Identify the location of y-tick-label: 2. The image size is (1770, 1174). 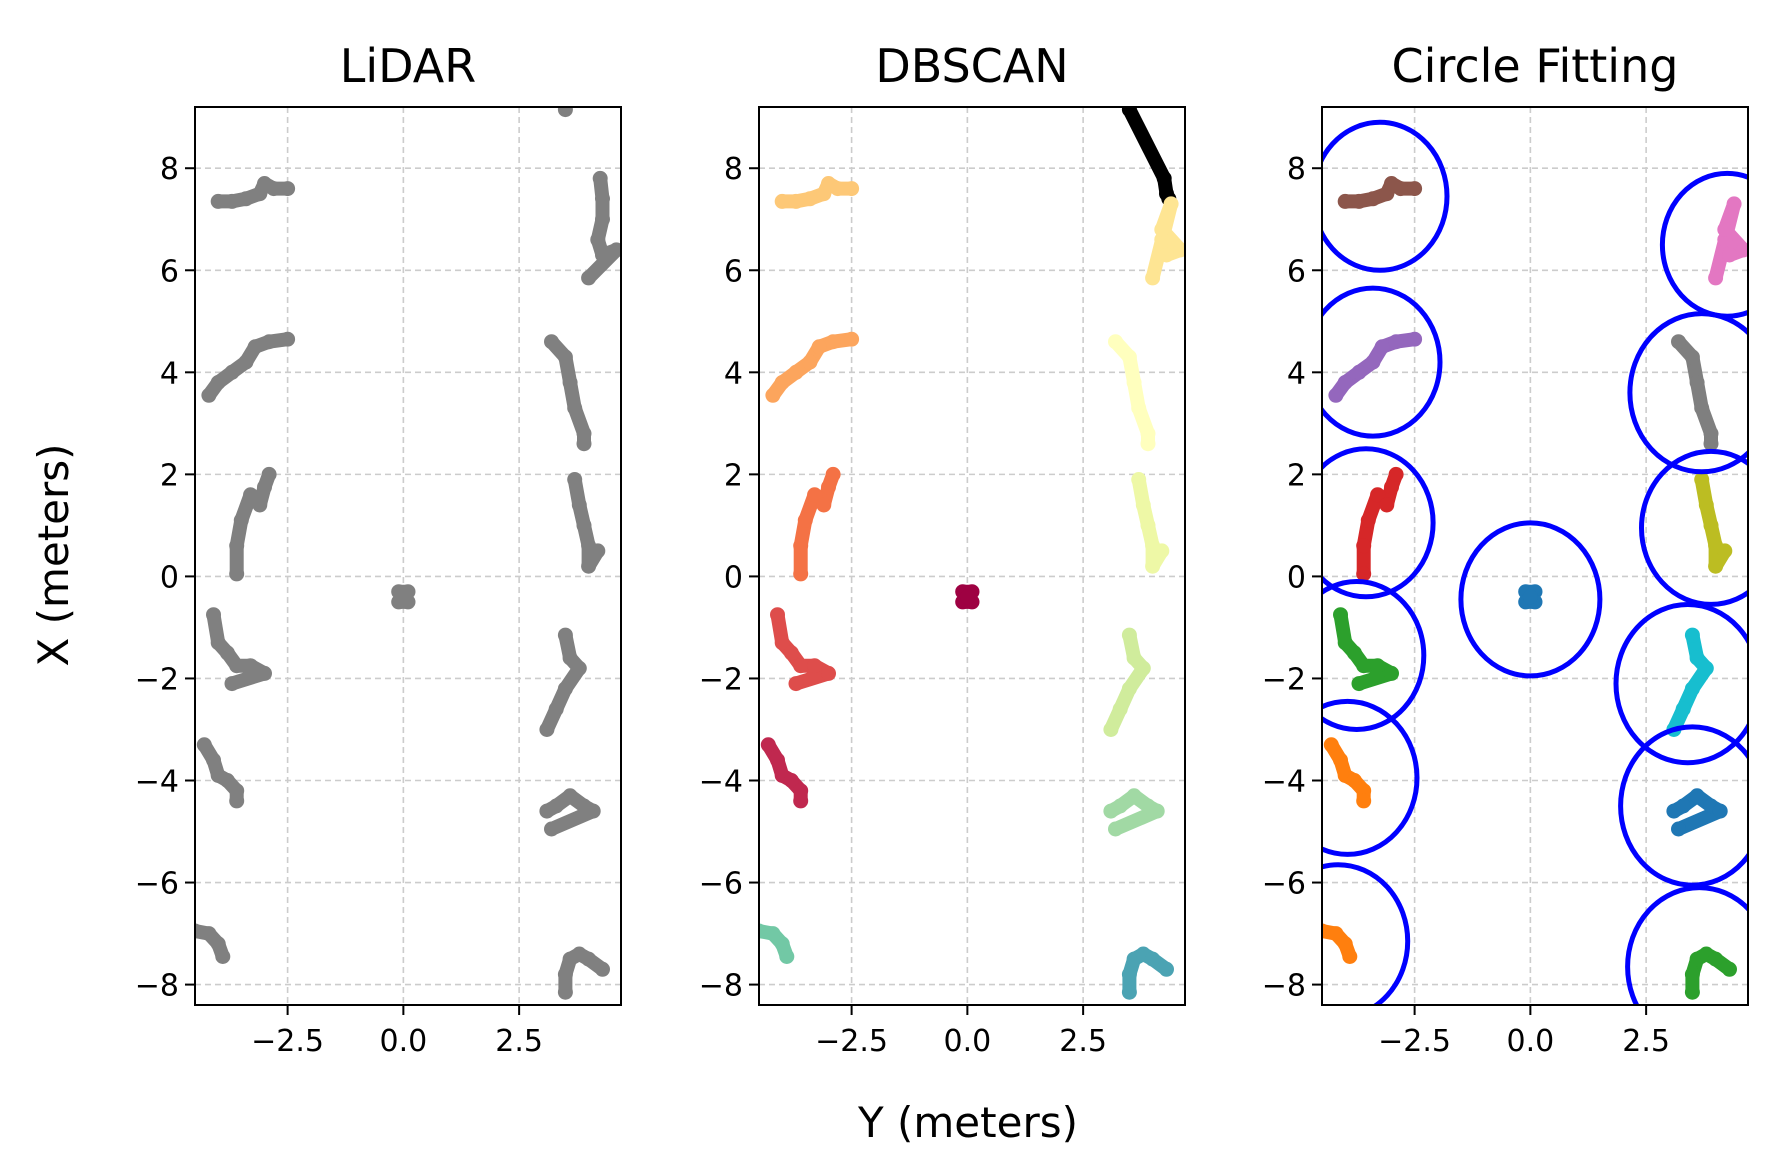
(169, 475).